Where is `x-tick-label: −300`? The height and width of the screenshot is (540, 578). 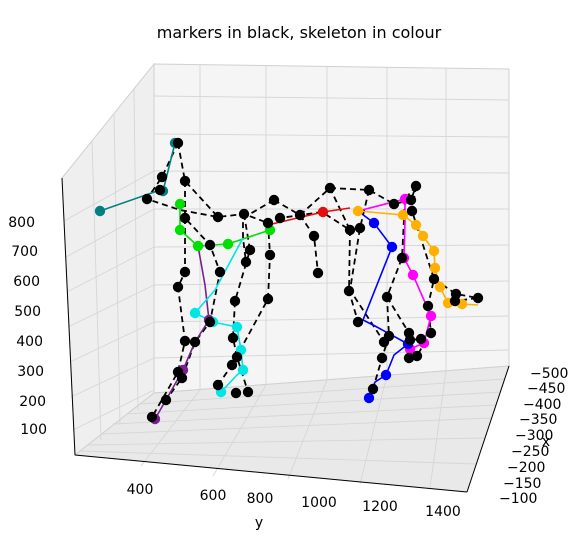
x-tick-label: −300 is located at coordinates (534, 436).